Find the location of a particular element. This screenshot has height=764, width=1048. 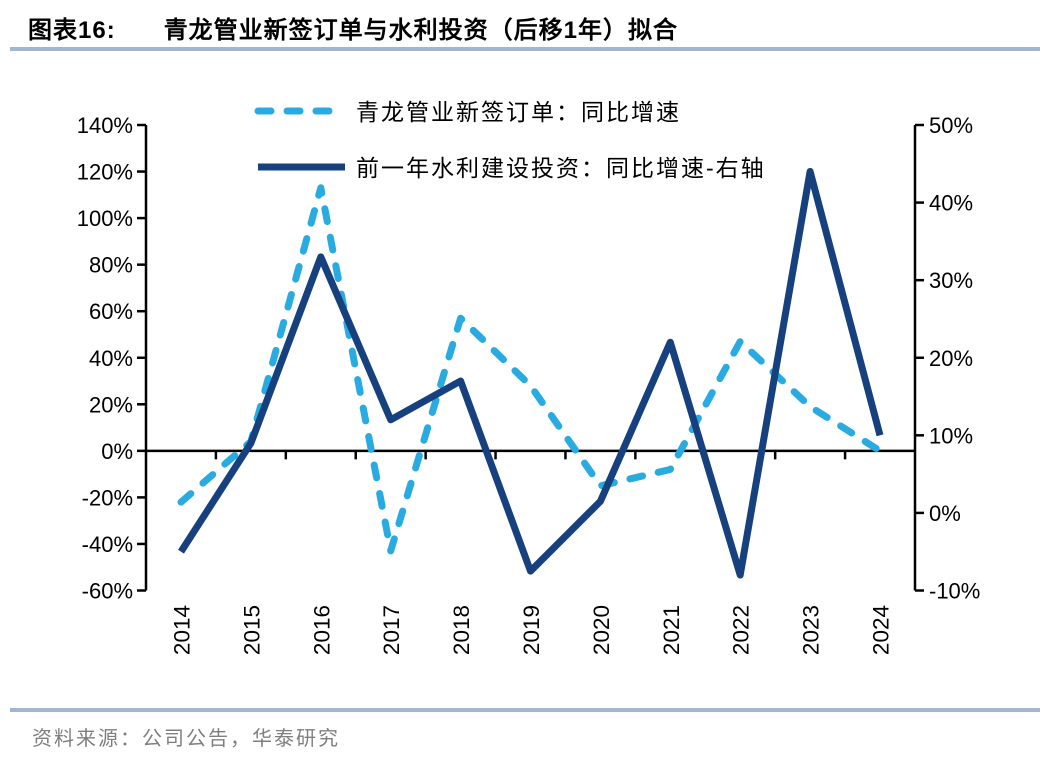

x-tick-label: 2019 is located at coordinates (531, 630).